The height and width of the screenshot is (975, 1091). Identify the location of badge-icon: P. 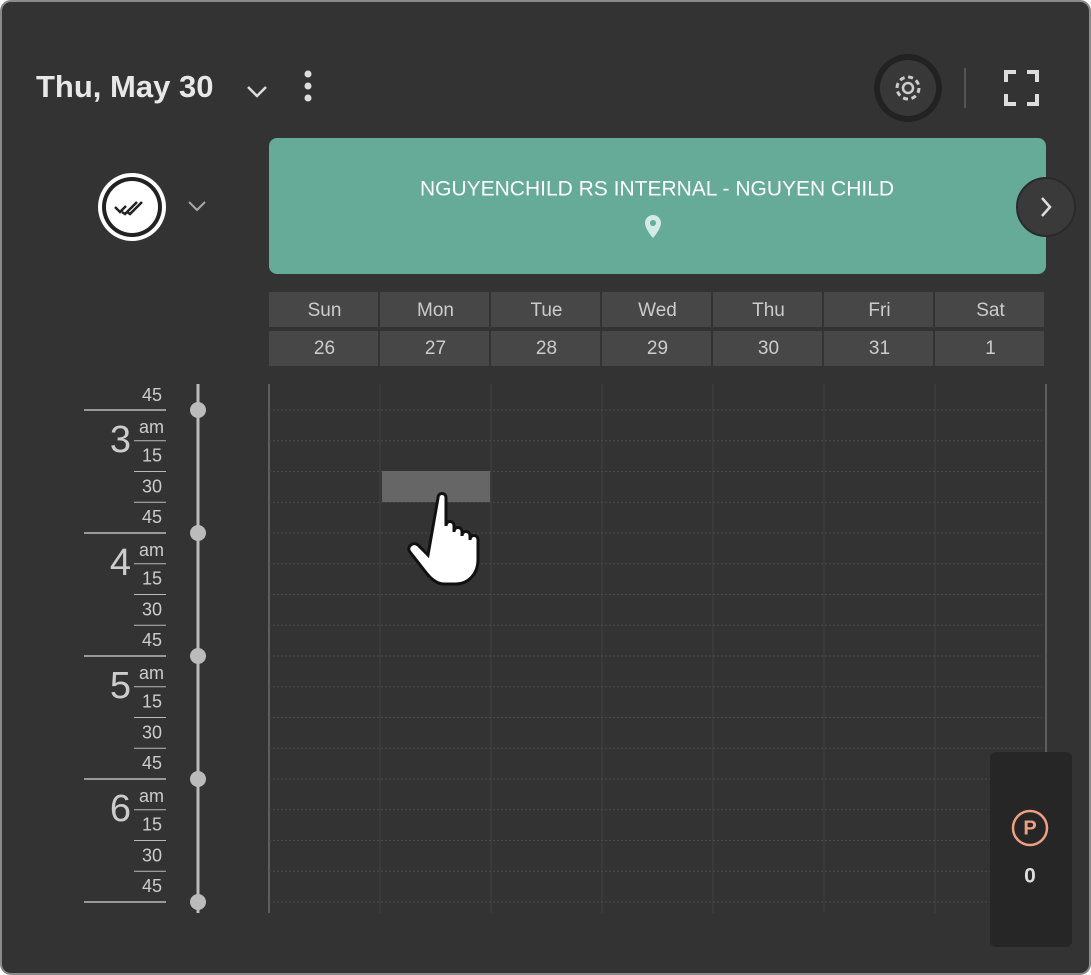
(1029, 828).